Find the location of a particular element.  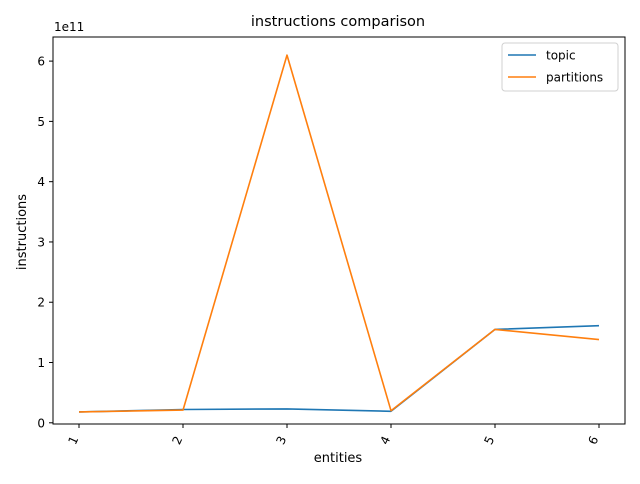

x-tick-label: 2 is located at coordinates (177, 440).